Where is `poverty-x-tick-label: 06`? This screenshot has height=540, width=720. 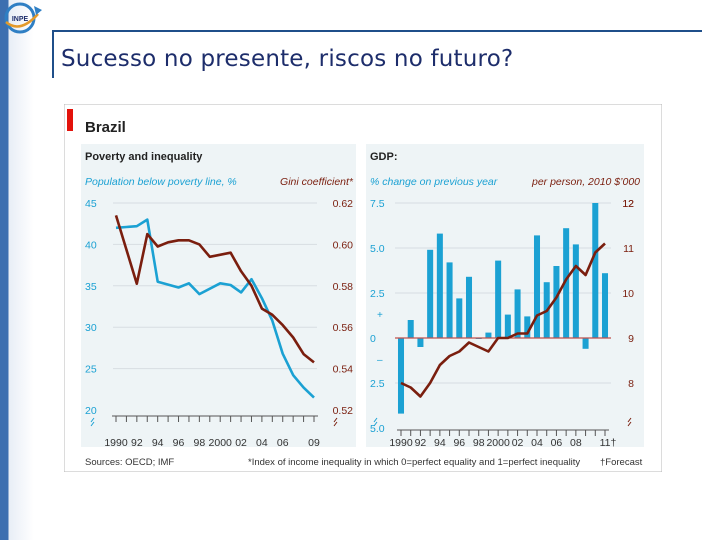
poverty-x-tick-label: 06 is located at coordinates (283, 443).